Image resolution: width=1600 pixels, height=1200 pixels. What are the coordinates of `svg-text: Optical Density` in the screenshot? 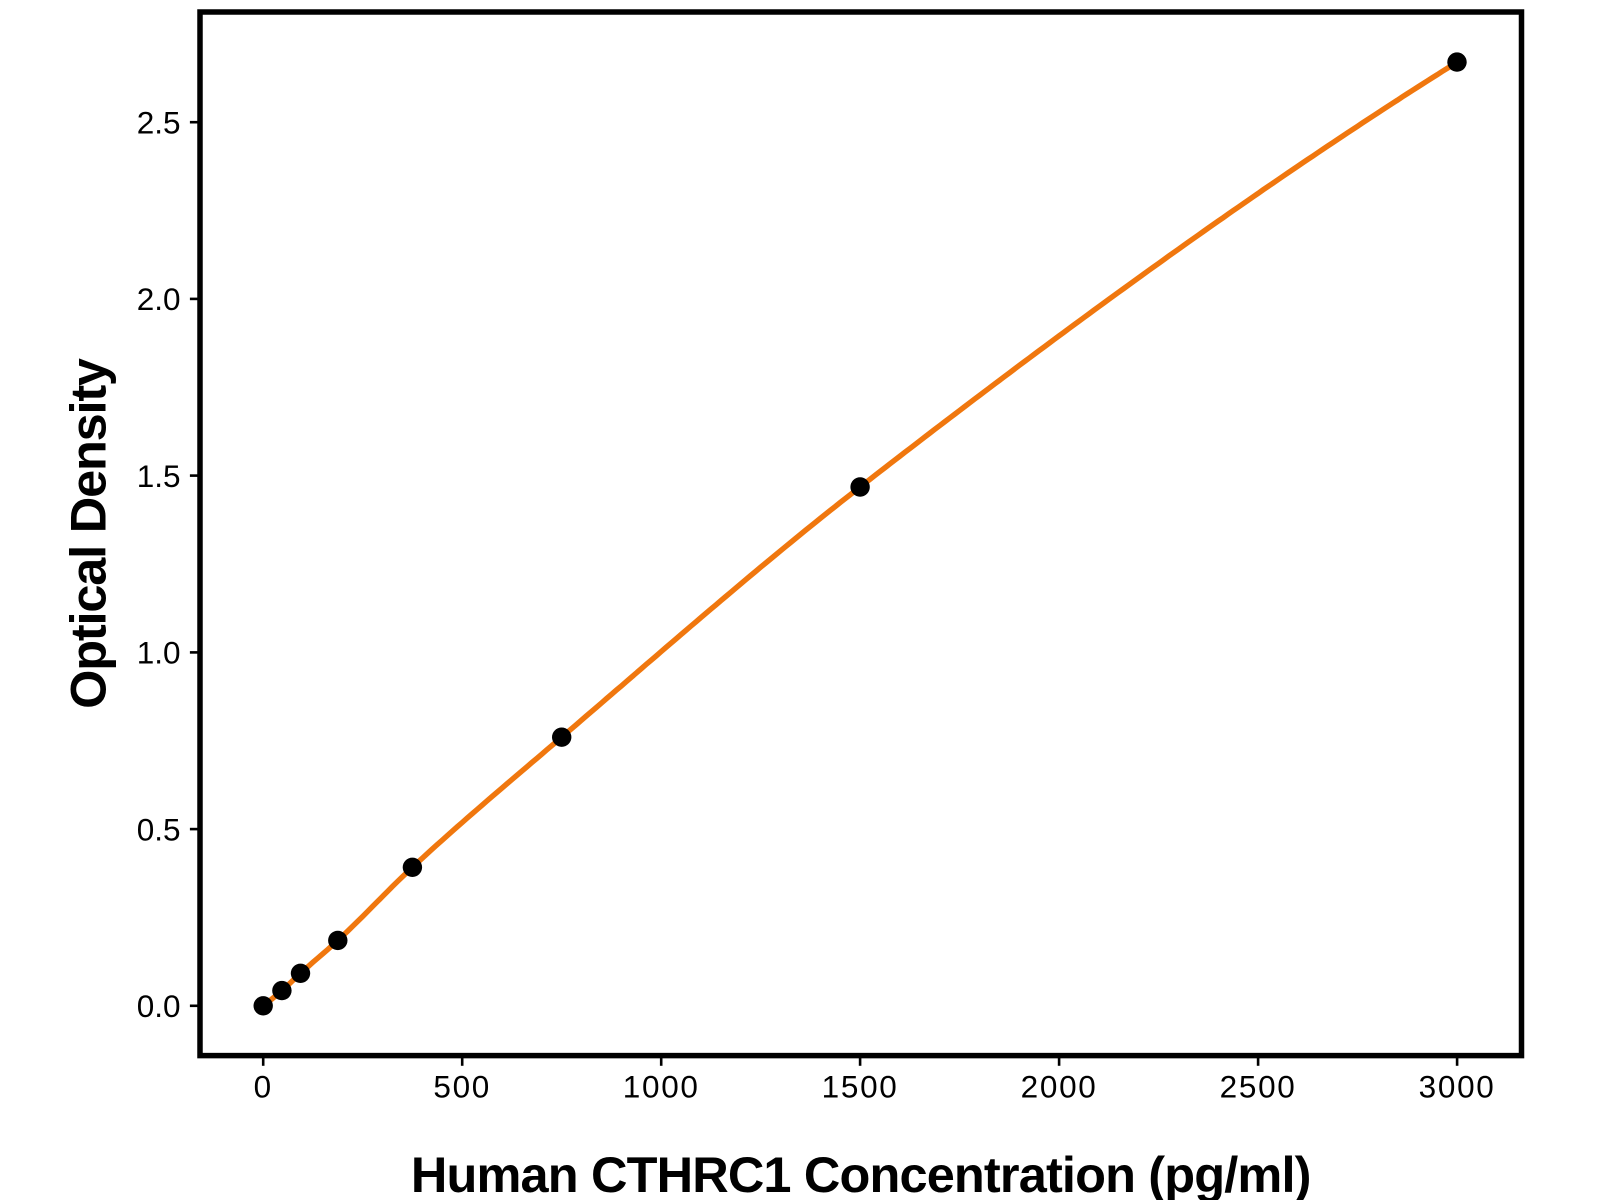 It's located at (88, 533).